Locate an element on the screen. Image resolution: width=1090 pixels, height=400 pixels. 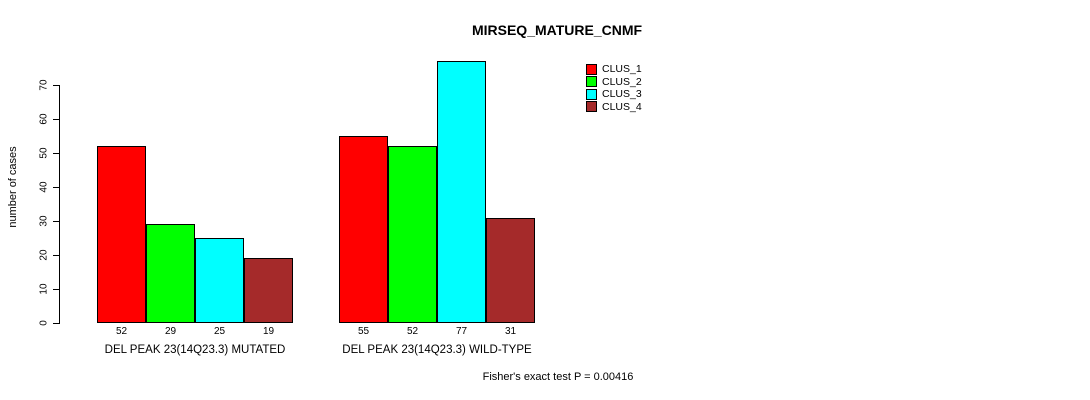
y-tick-label: 0 is located at coordinates (44, 323).